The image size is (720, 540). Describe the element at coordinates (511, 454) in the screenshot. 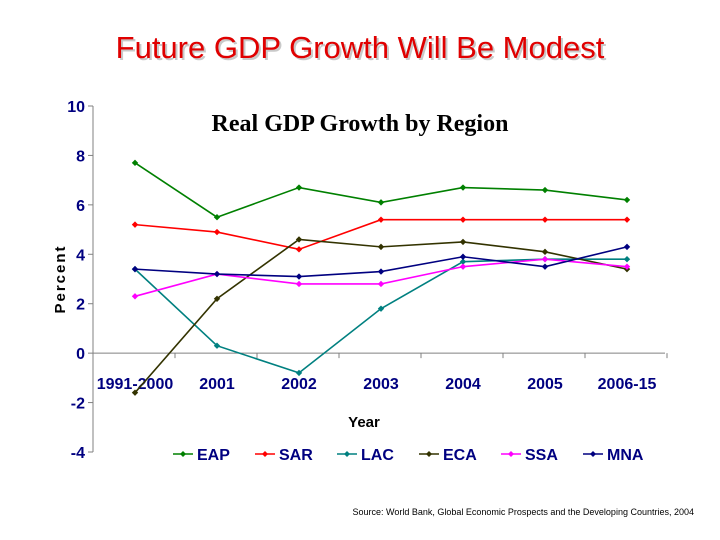

I see `legend-marker-ssa` at that location.